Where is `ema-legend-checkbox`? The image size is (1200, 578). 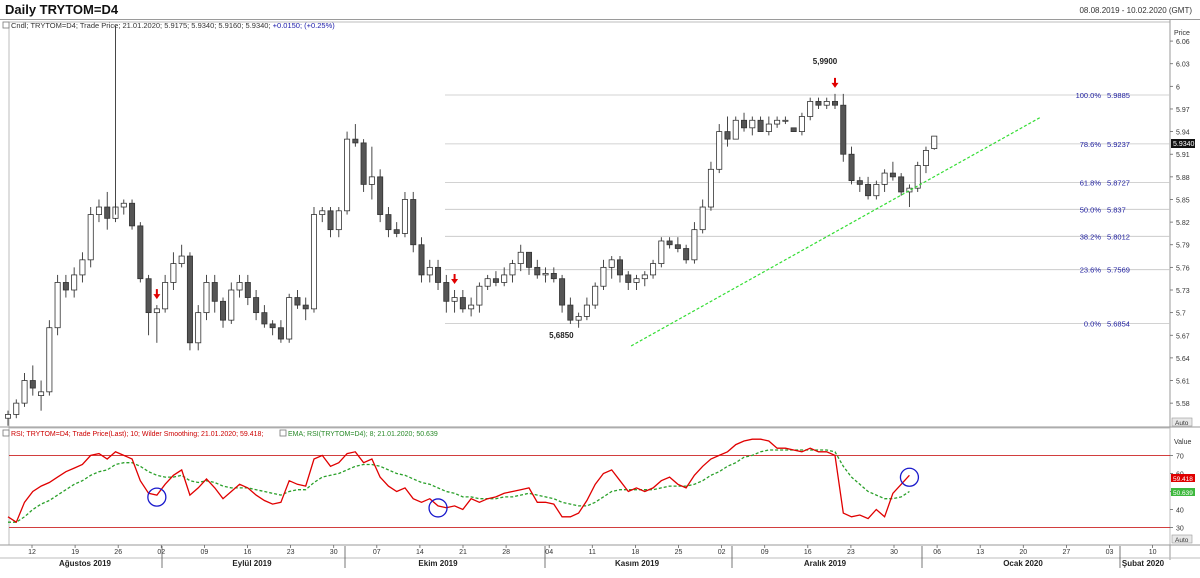 ema-legend-checkbox is located at coordinates (283, 433).